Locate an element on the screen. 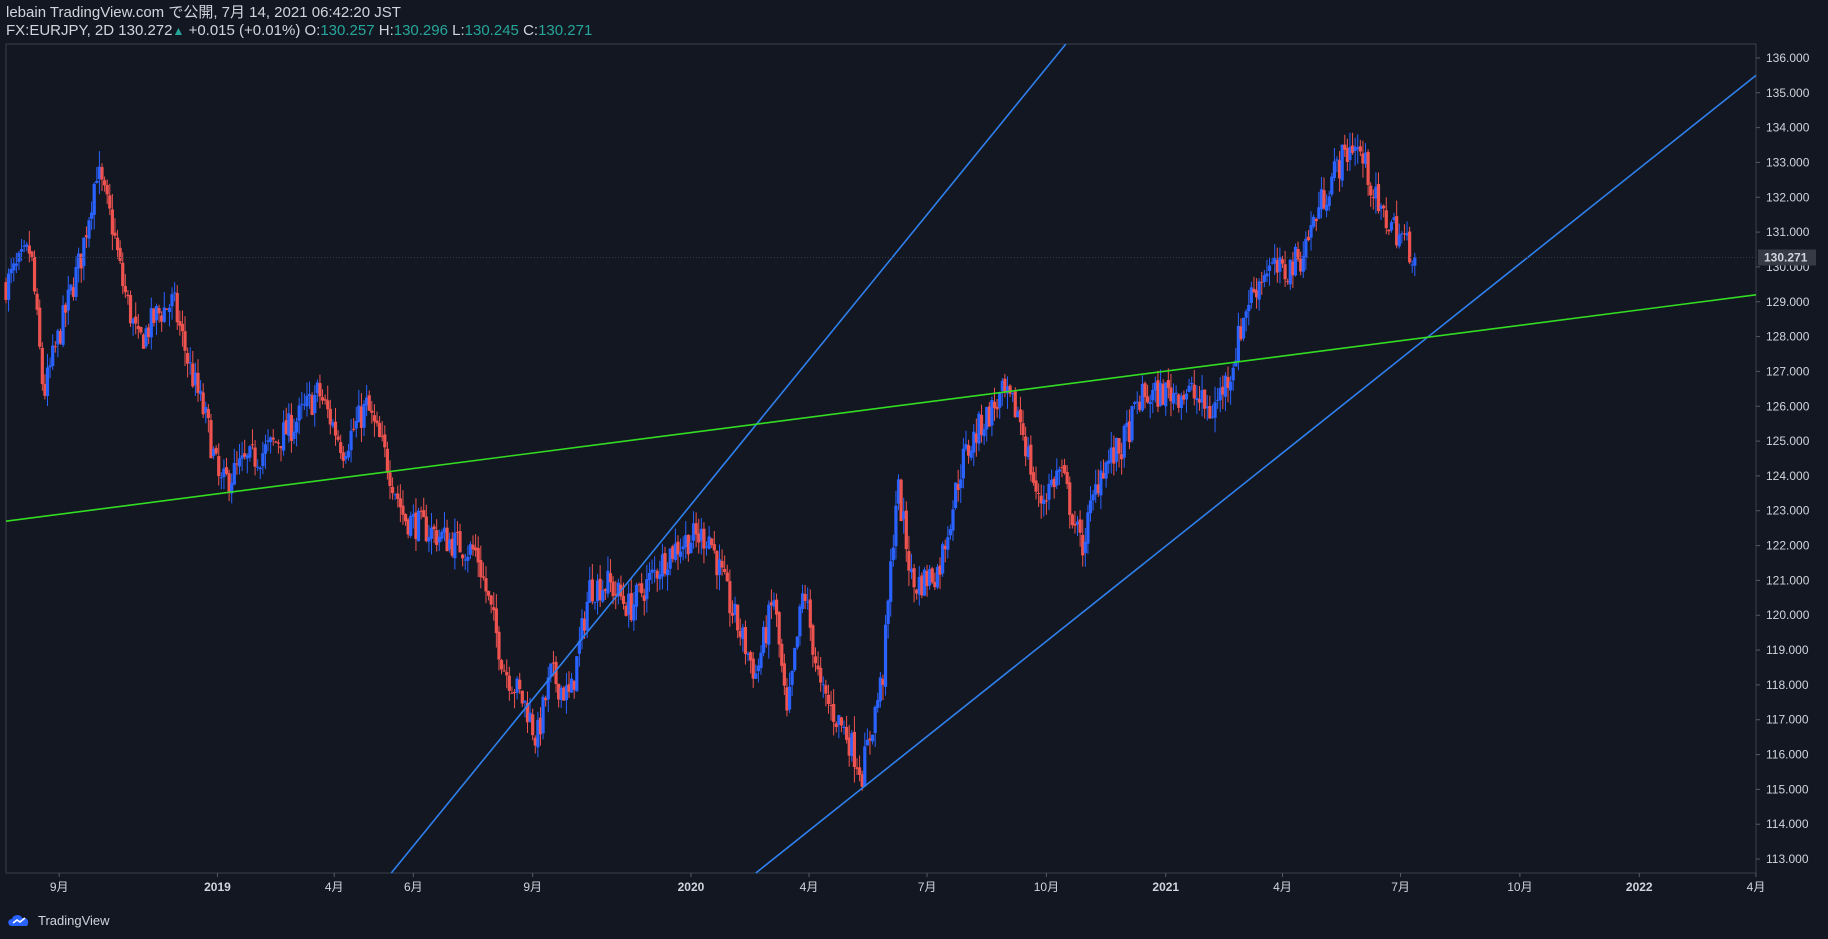 This screenshot has width=1828, height=939. up-arrow-icon: ▲ is located at coordinates (178, 31).